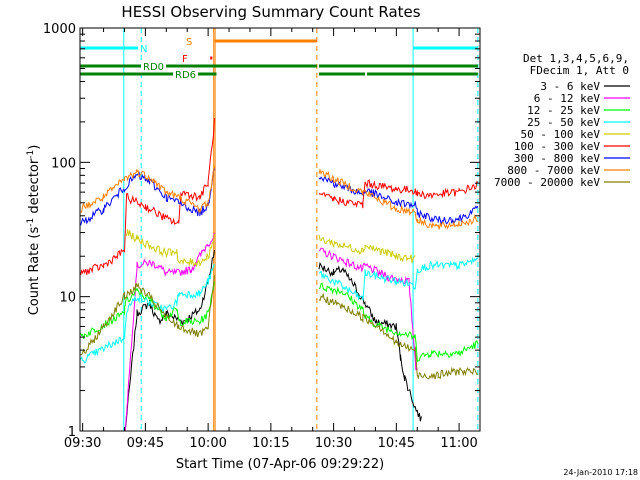  I want to click on flag-label-n: N, so click(143, 49).